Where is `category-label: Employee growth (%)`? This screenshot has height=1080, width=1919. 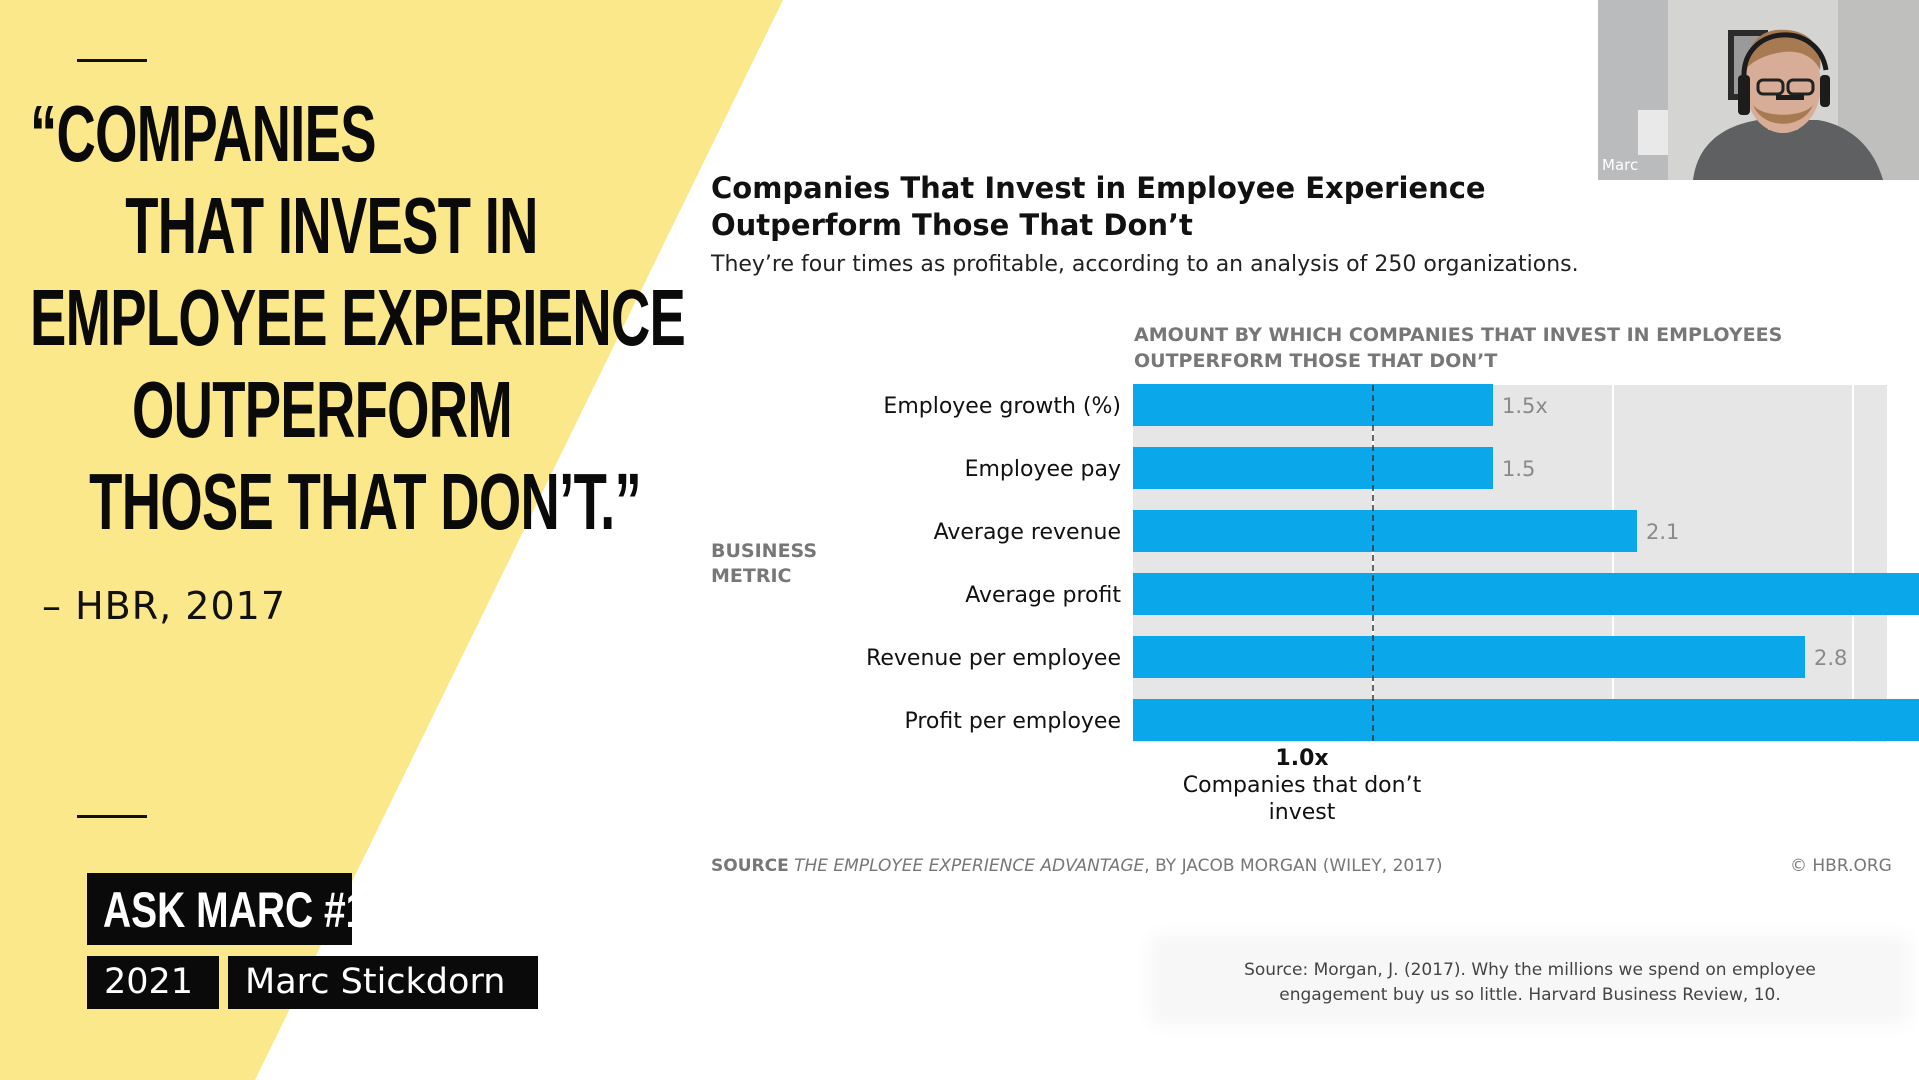
category-label: Employee growth (%) is located at coordinates (1002, 406).